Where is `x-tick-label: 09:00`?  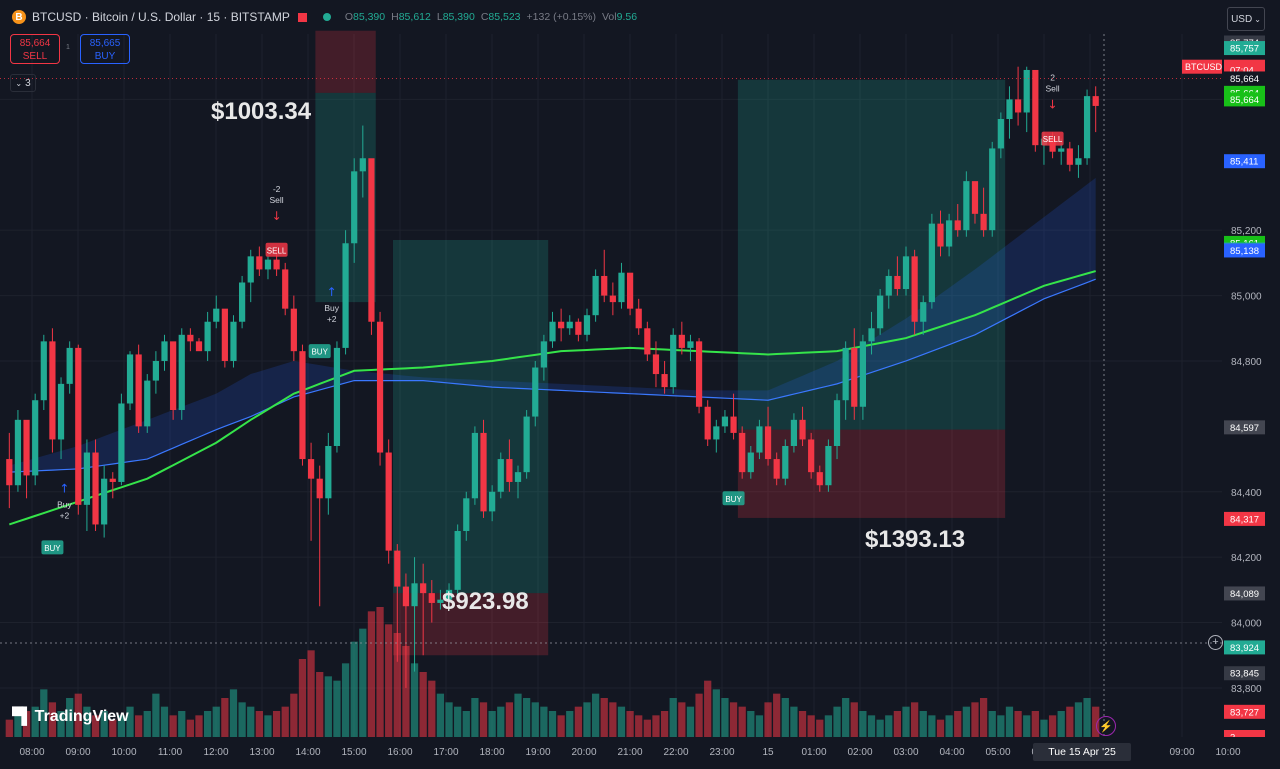
x-tick-label: 09:00 is located at coordinates (1181, 752).